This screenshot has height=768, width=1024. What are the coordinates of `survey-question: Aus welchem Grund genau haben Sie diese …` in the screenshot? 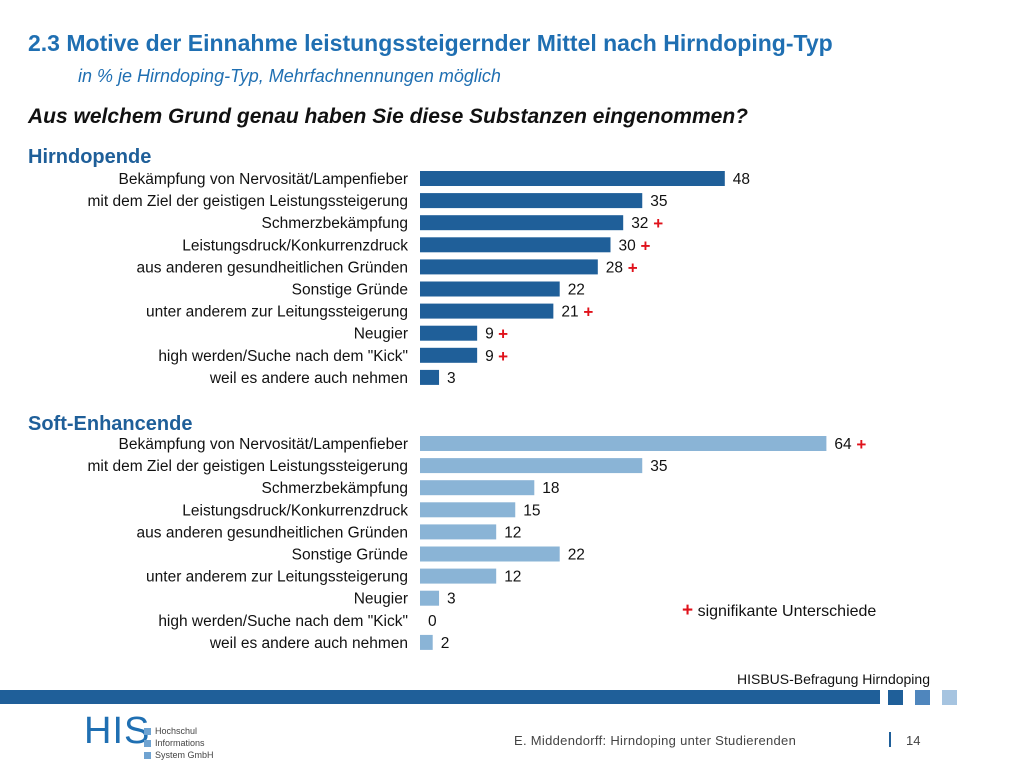 It's located at (388, 116).